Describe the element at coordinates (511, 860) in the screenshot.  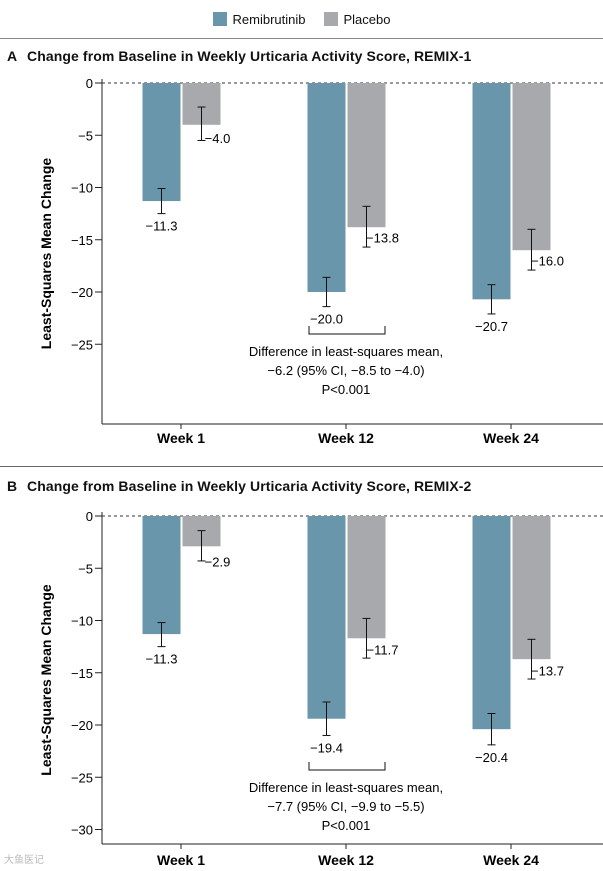
I see `chart-b-x-tick-label: Week 24` at that location.